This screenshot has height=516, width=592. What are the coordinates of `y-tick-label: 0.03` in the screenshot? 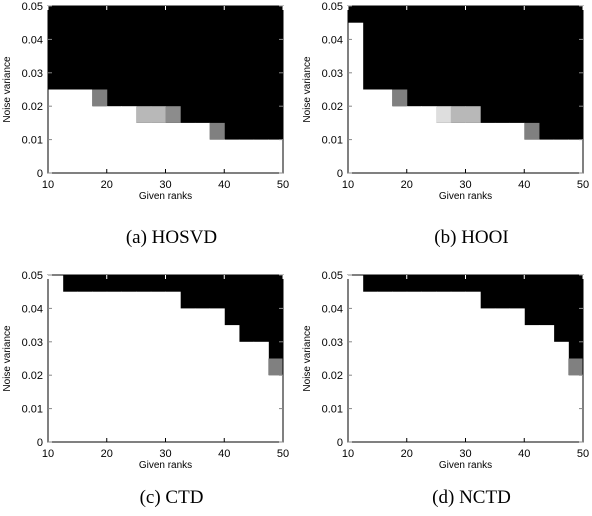 It's located at (332, 343).